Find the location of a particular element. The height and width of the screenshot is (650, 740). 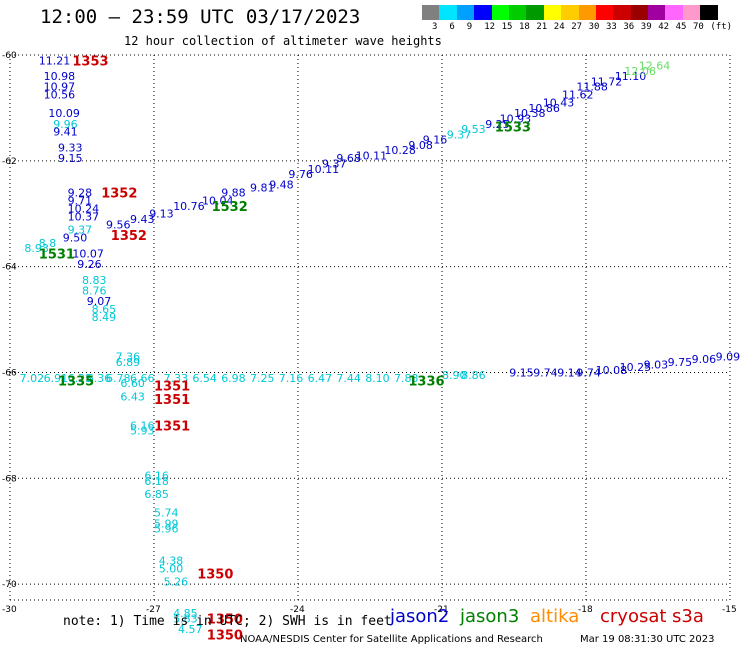

wave-height-label: 10.11 is located at coordinates (372, 156).